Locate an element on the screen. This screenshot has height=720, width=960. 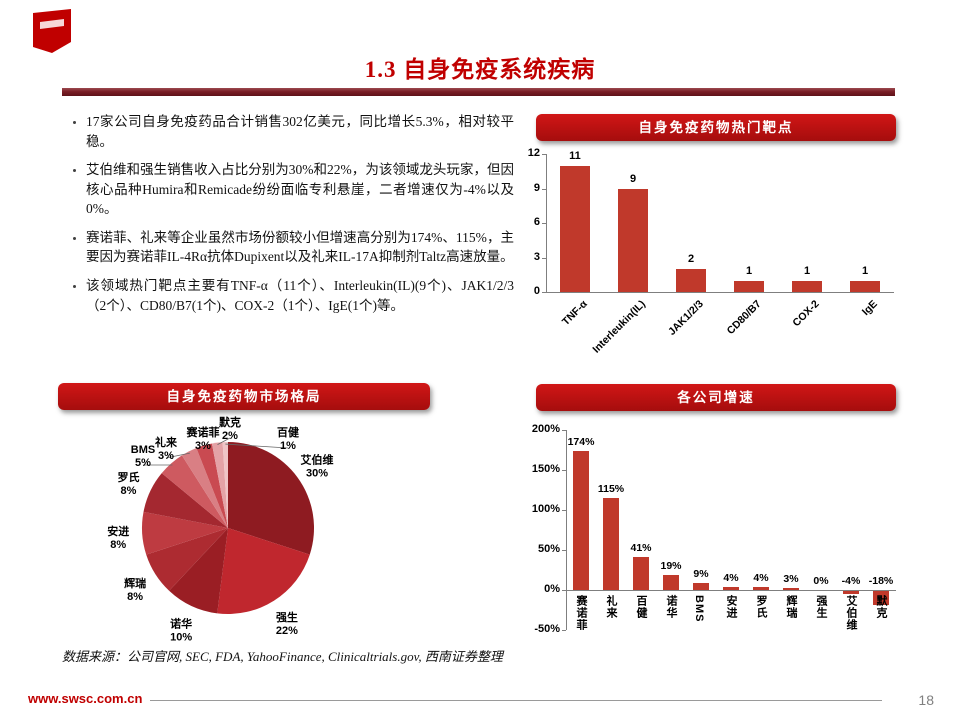
bullet-item: 17家公司自身免疫药品合计销售302亿美元，同比增长5.3%，相对较平稳。 is located at coordinates (300, 131).